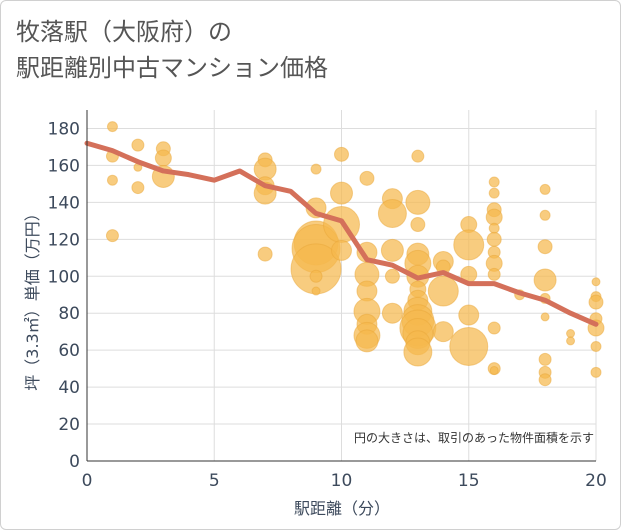 The height and width of the screenshot is (530, 621). Describe the element at coordinates (172, 50) in the screenshot. I see `chart-title: 牧落駅（大阪府）の 駅距離別中古マンション価格` at that location.